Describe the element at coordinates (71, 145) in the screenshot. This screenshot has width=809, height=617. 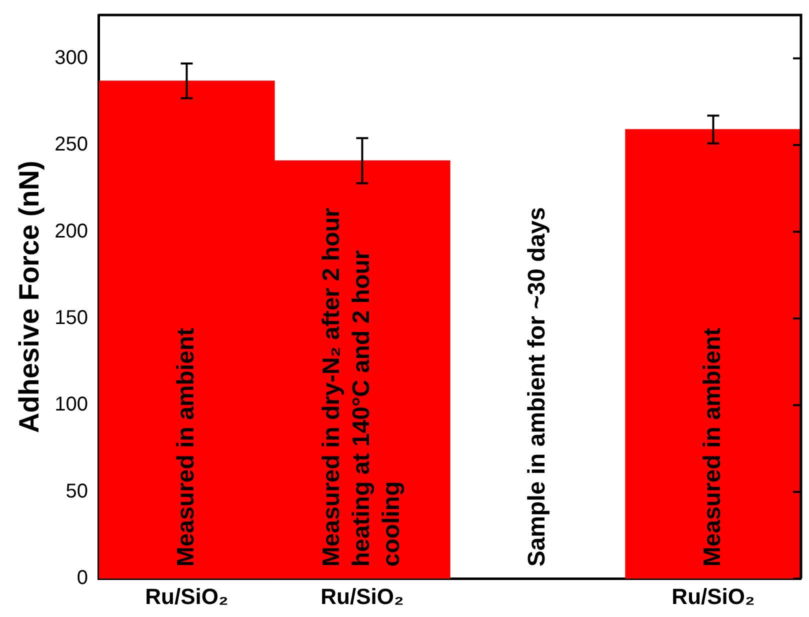
I see `y-tick-label: 250` at that location.